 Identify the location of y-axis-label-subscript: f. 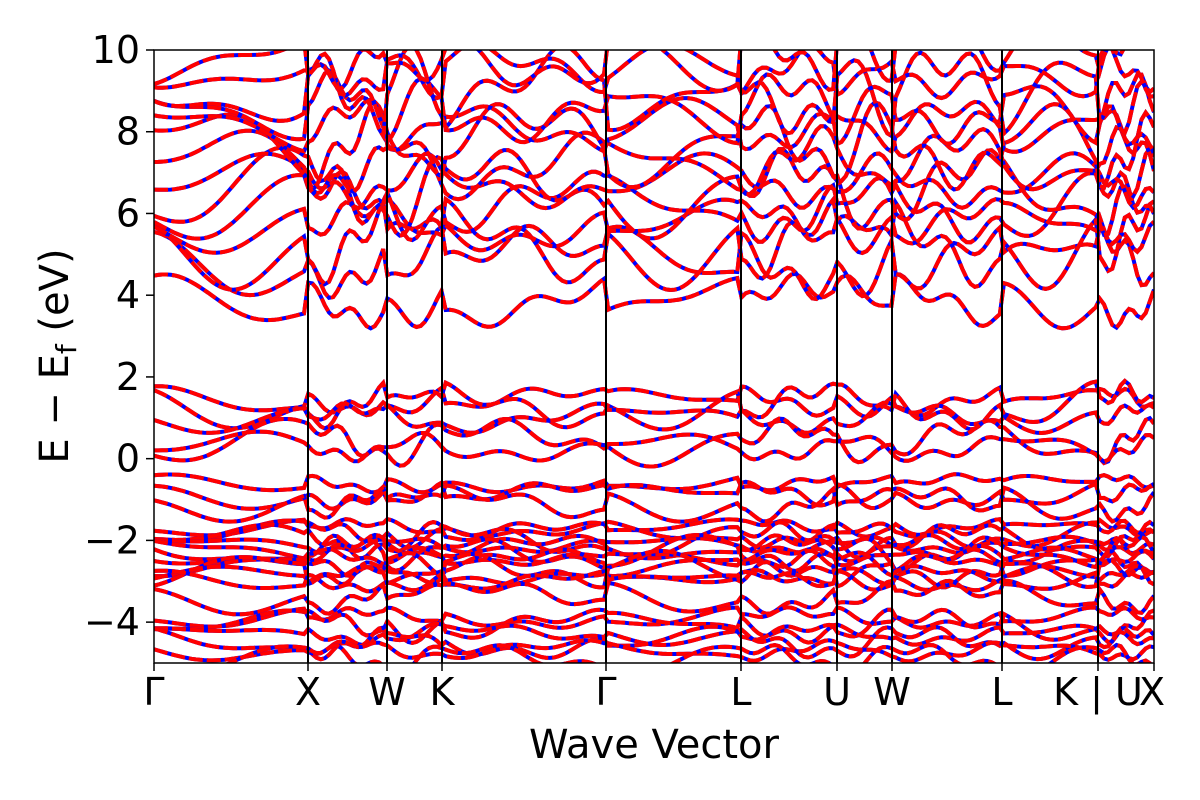
(66, 348).